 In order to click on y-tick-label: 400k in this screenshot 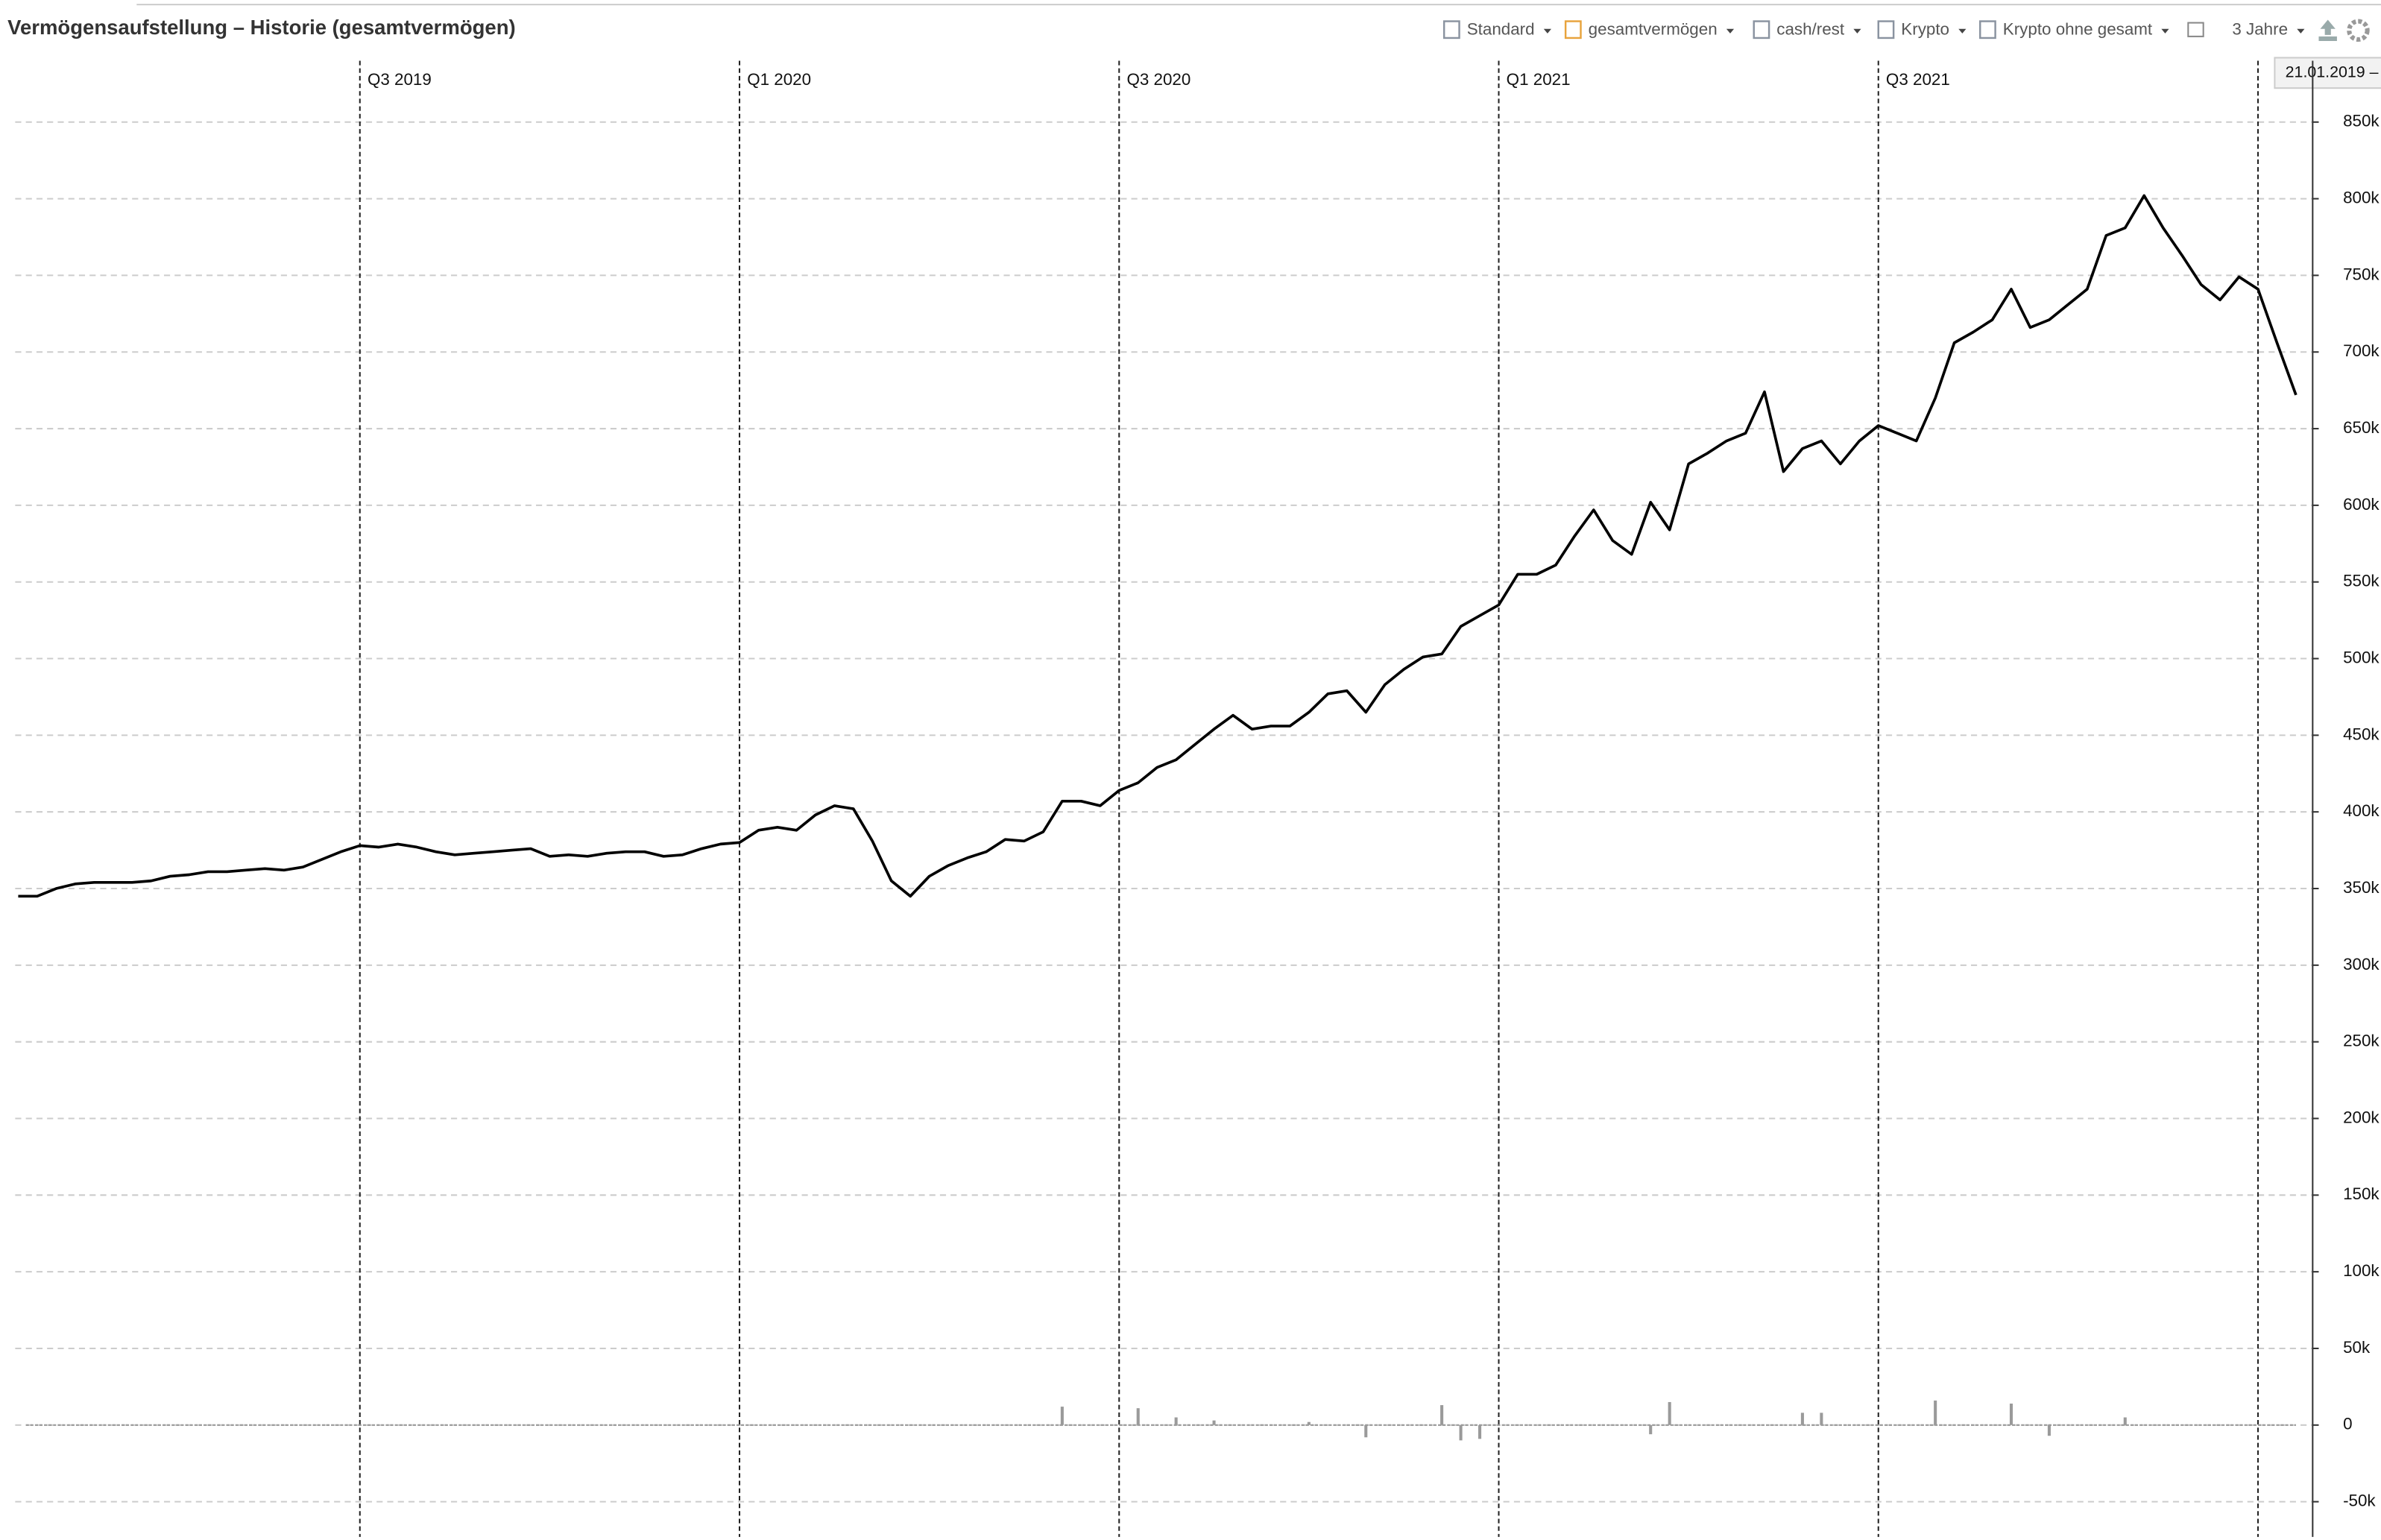, I will do `click(2361, 810)`.